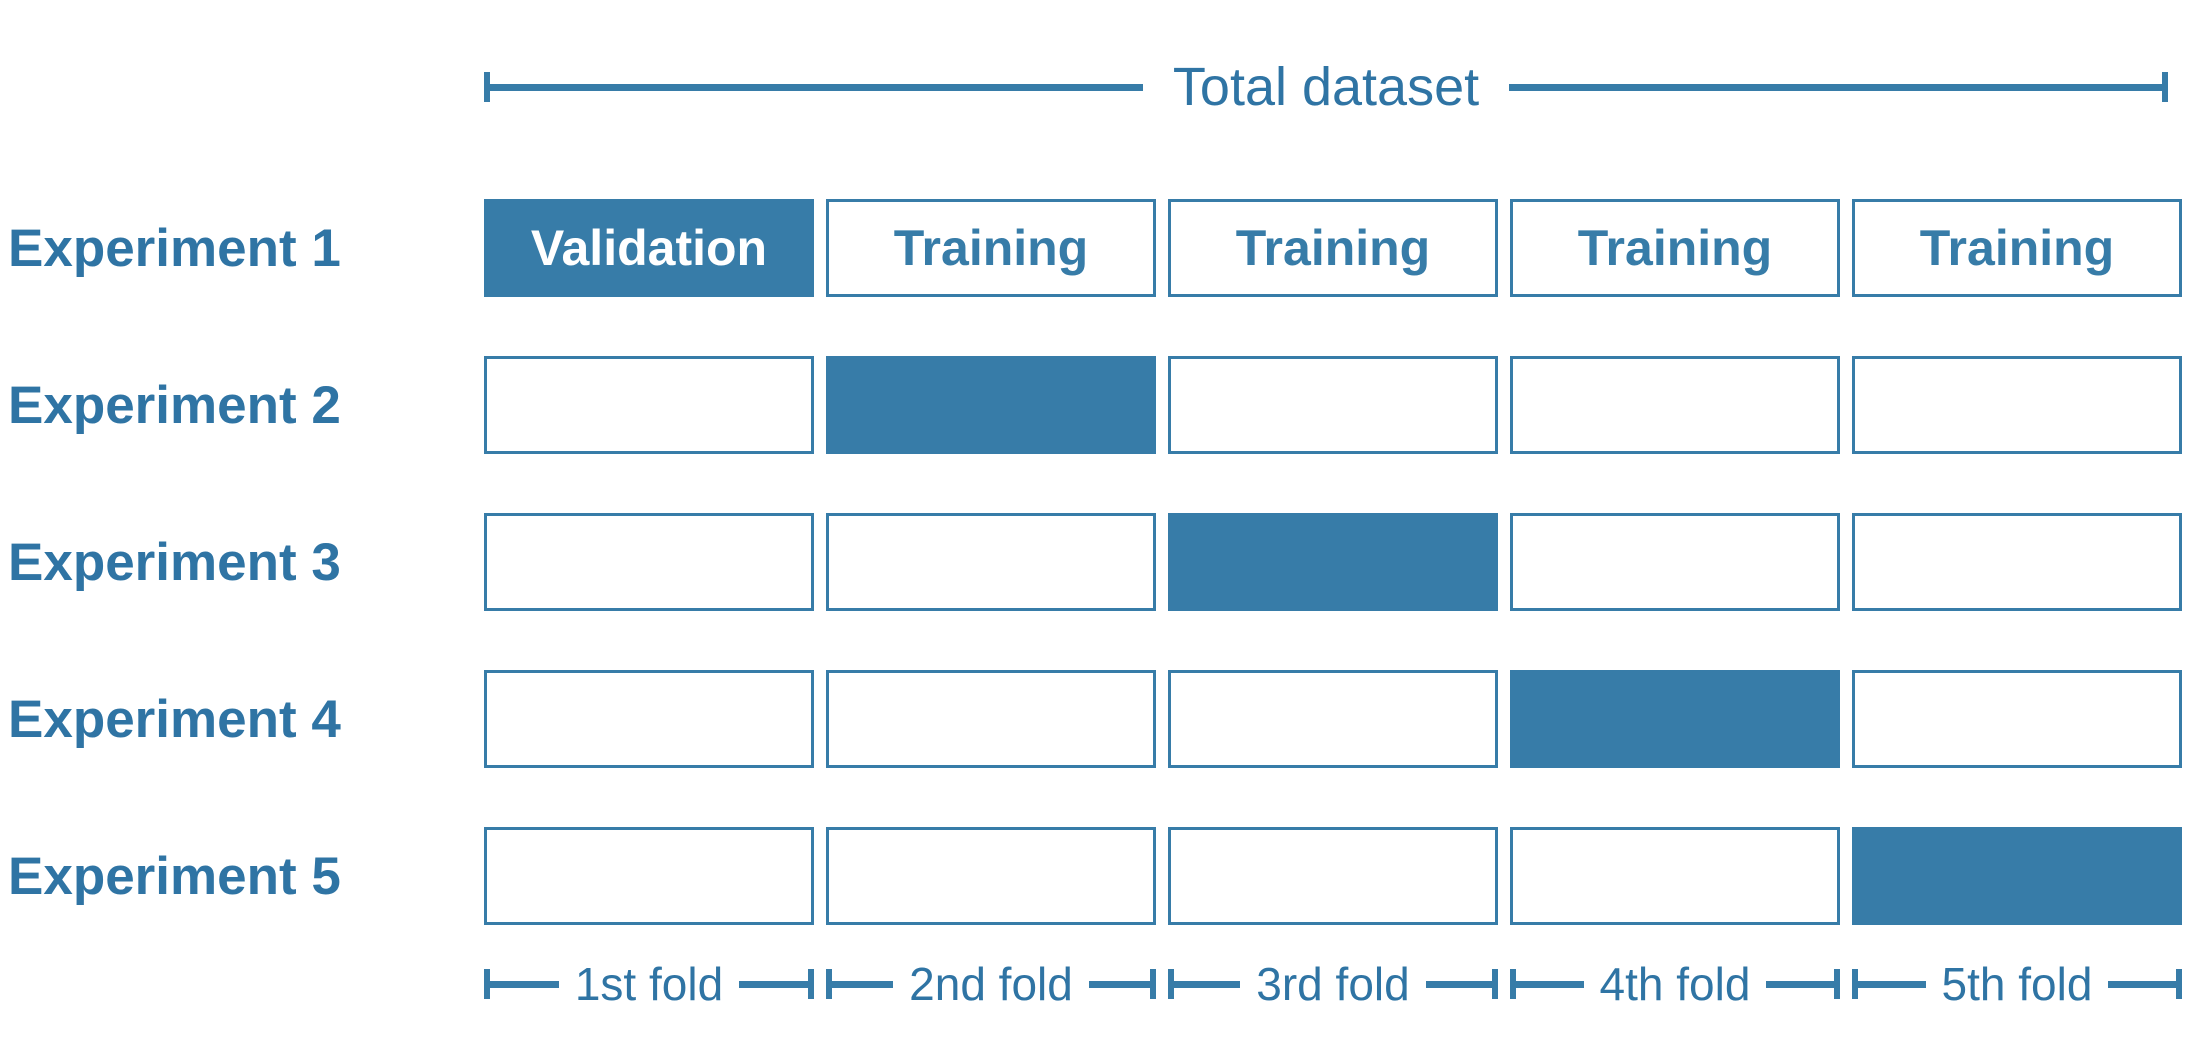 Image resolution: width=2196 pixels, height=1058 pixels. I want to click on fold-marker-1: 1st fold, so click(649, 984).